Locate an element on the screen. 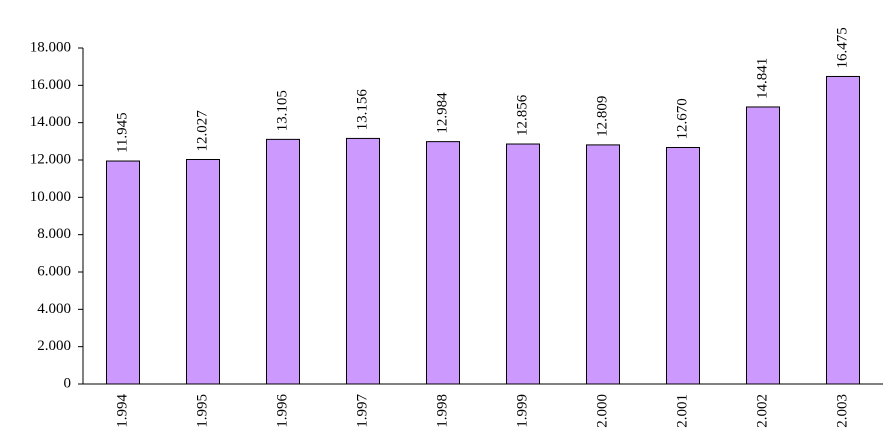 The height and width of the screenshot is (447, 884). y-tick-label: 14.000 is located at coordinates (50, 122).